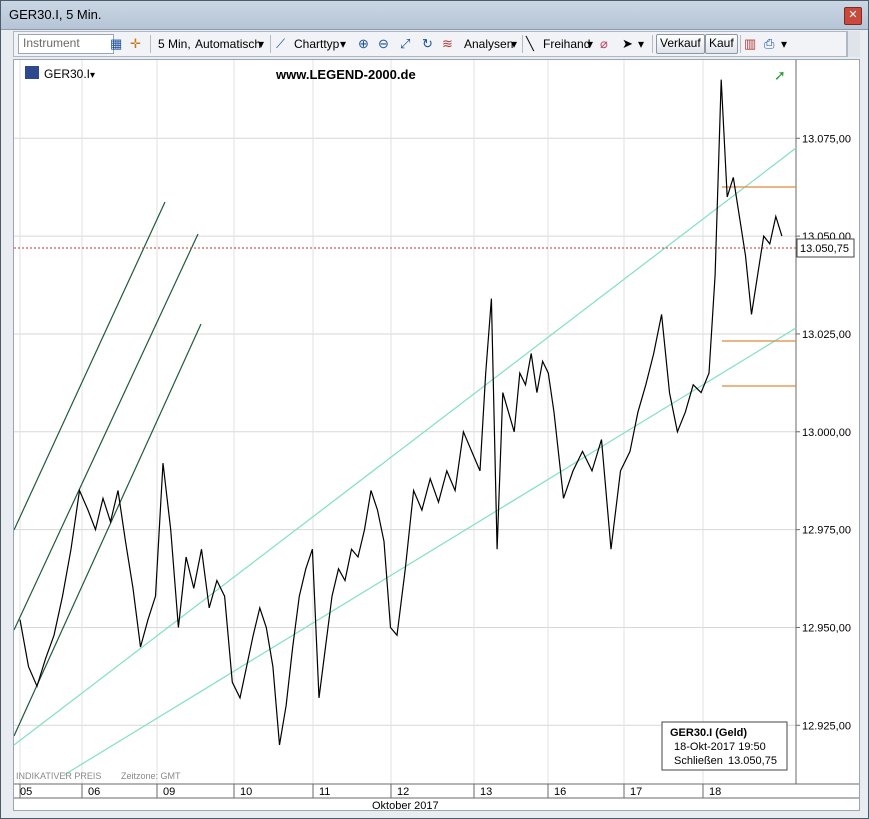 This screenshot has height=819, width=869. I want to click on x-tick-label: 06, so click(94, 792).